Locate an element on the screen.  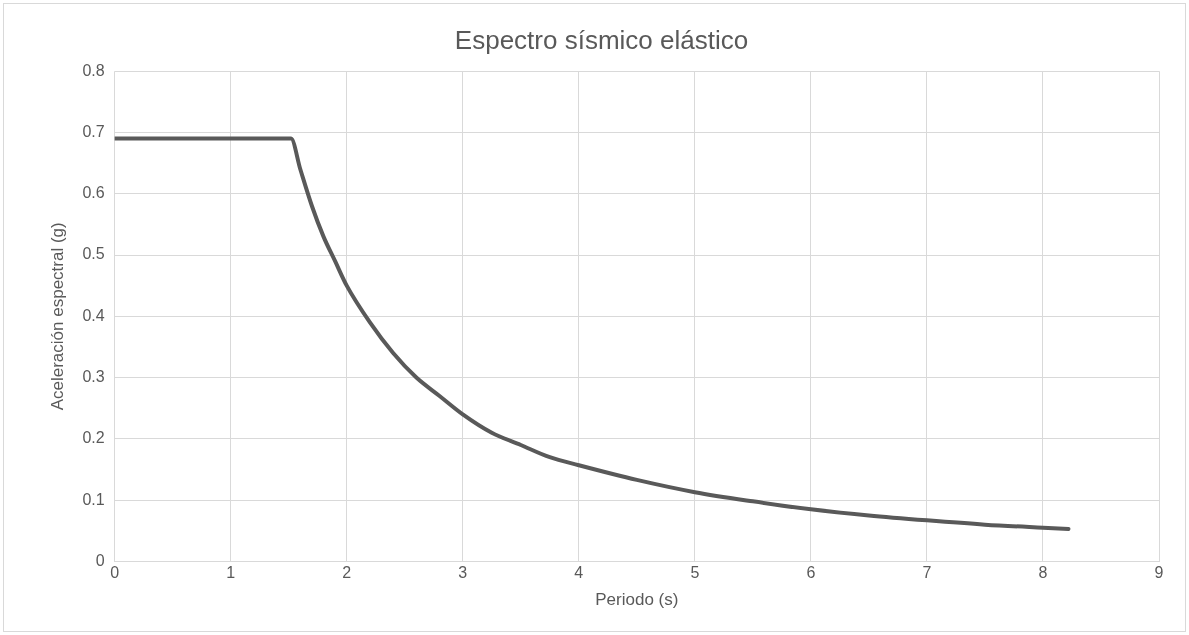
y-tick-label: 0.1 is located at coordinates (93, 499).